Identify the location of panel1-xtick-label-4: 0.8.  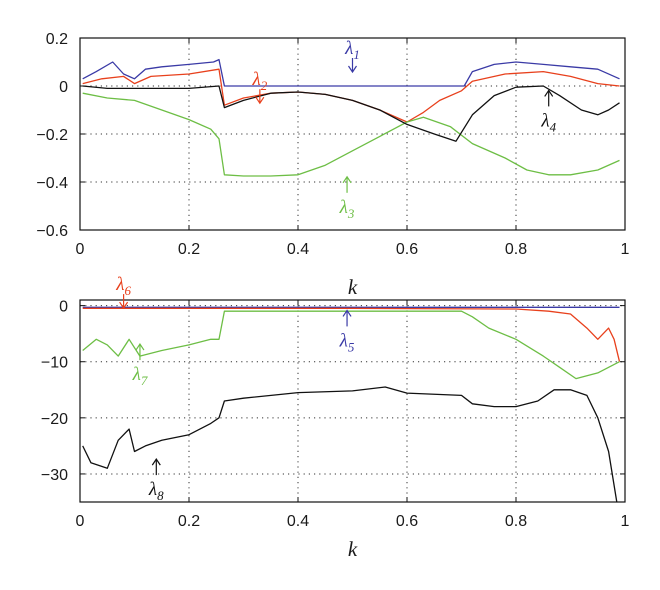
(516, 249).